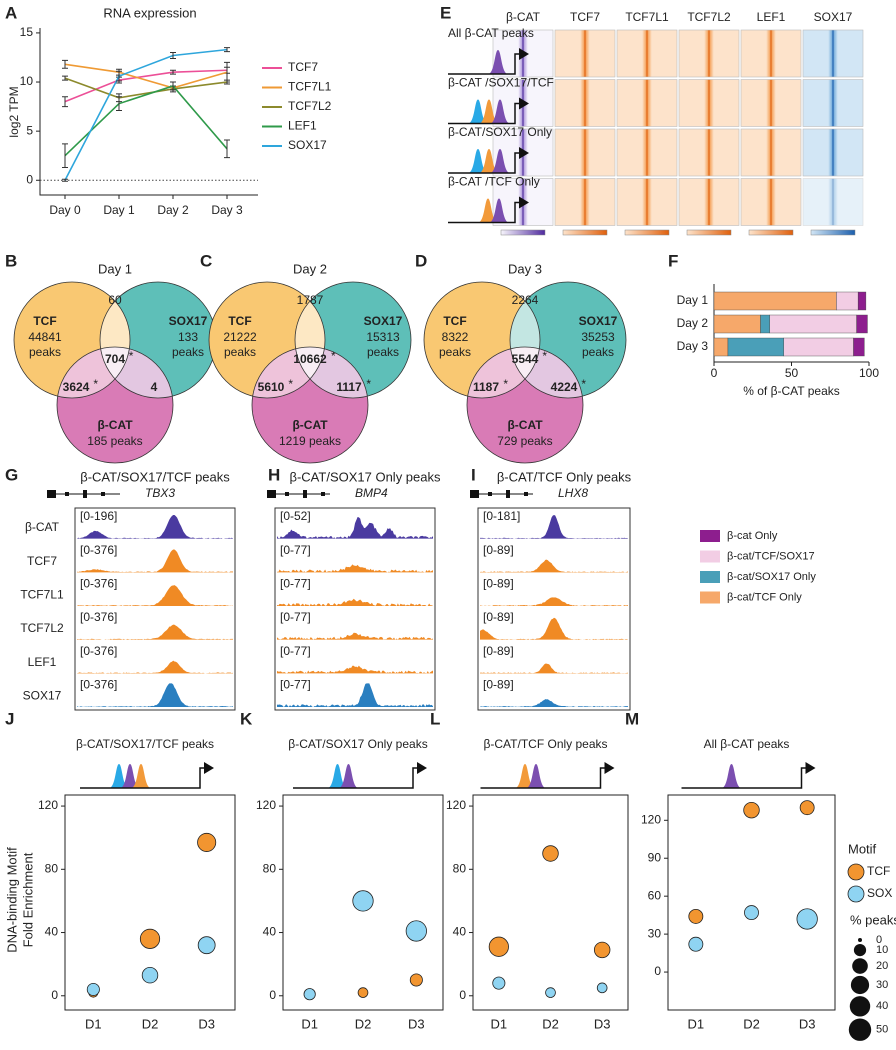  Describe the element at coordinates (206, 260) in the screenshot. I see `panel-label: C` at that location.